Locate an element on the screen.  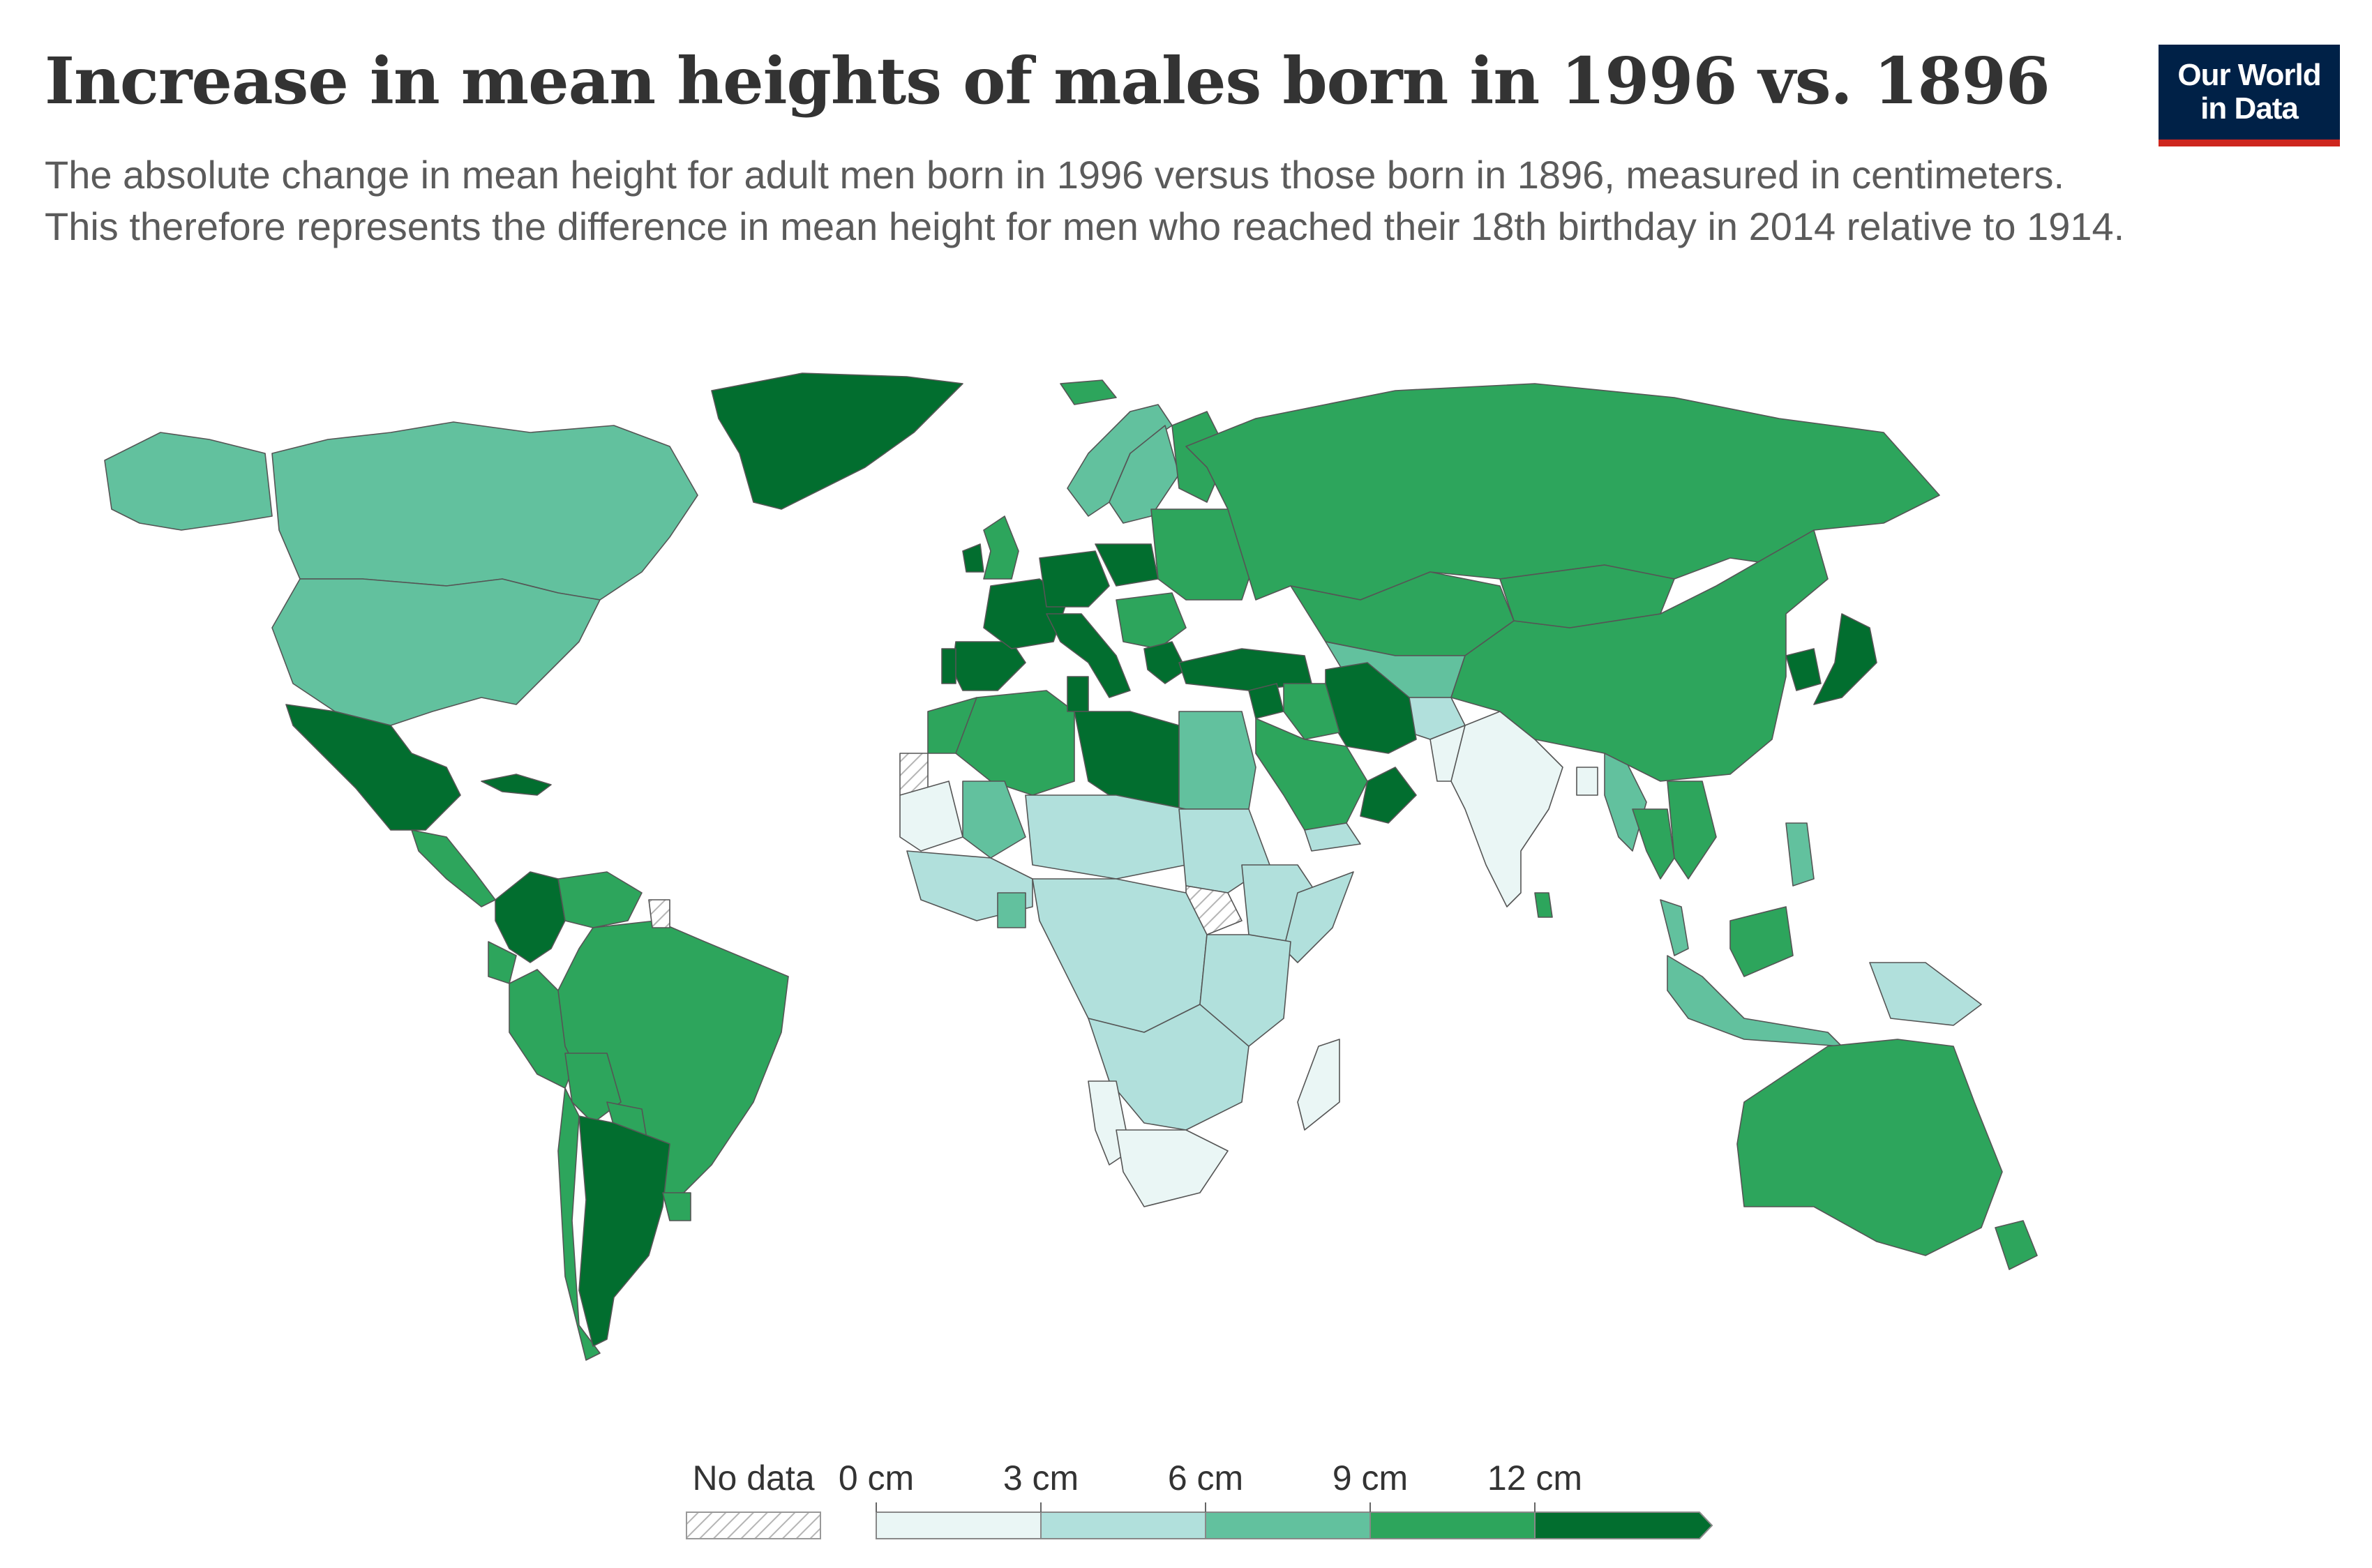
country-cuba: Cuba is located at coordinates (516, 785).